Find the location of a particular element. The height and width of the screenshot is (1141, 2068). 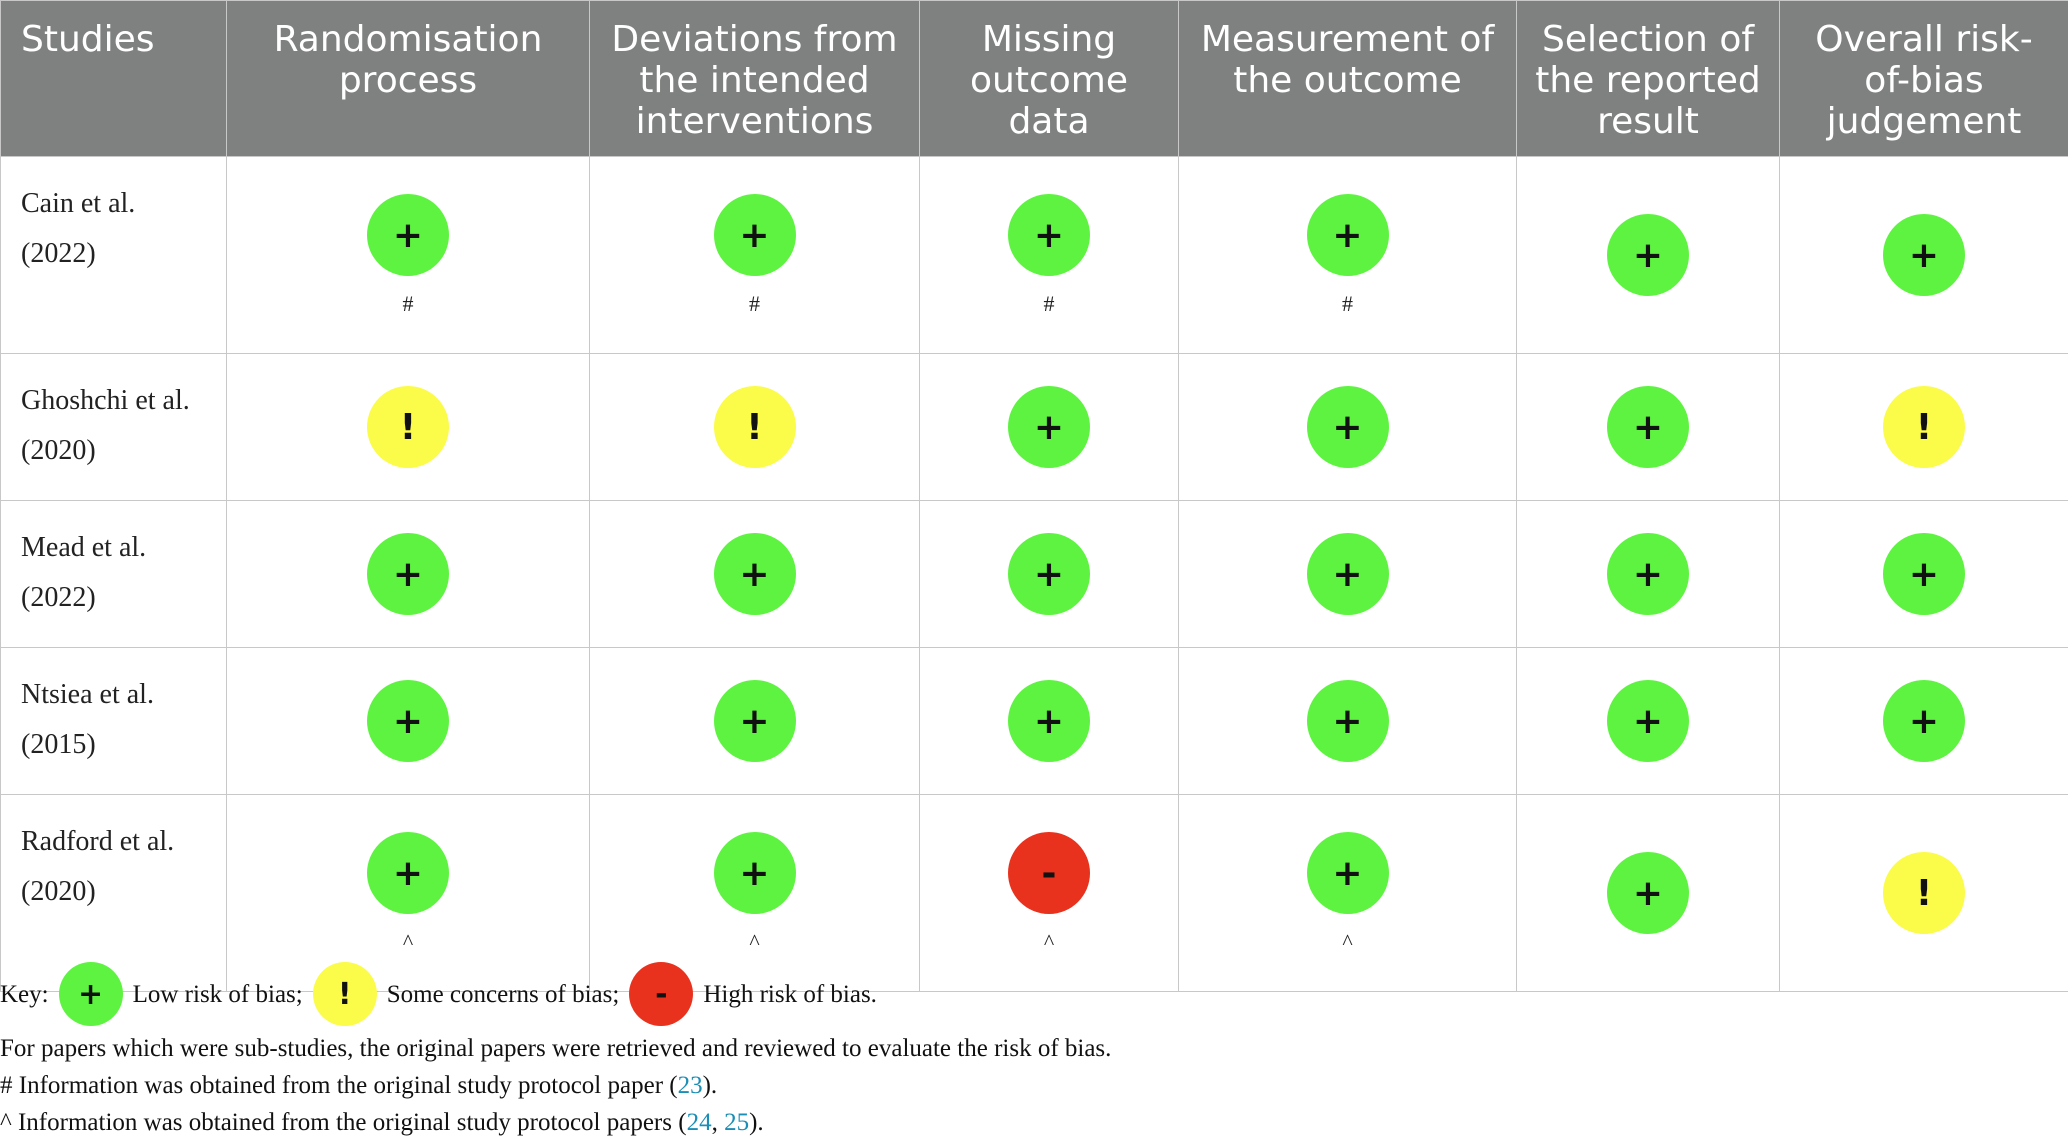

study-name: Mead et al. is located at coordinates (83, 547).